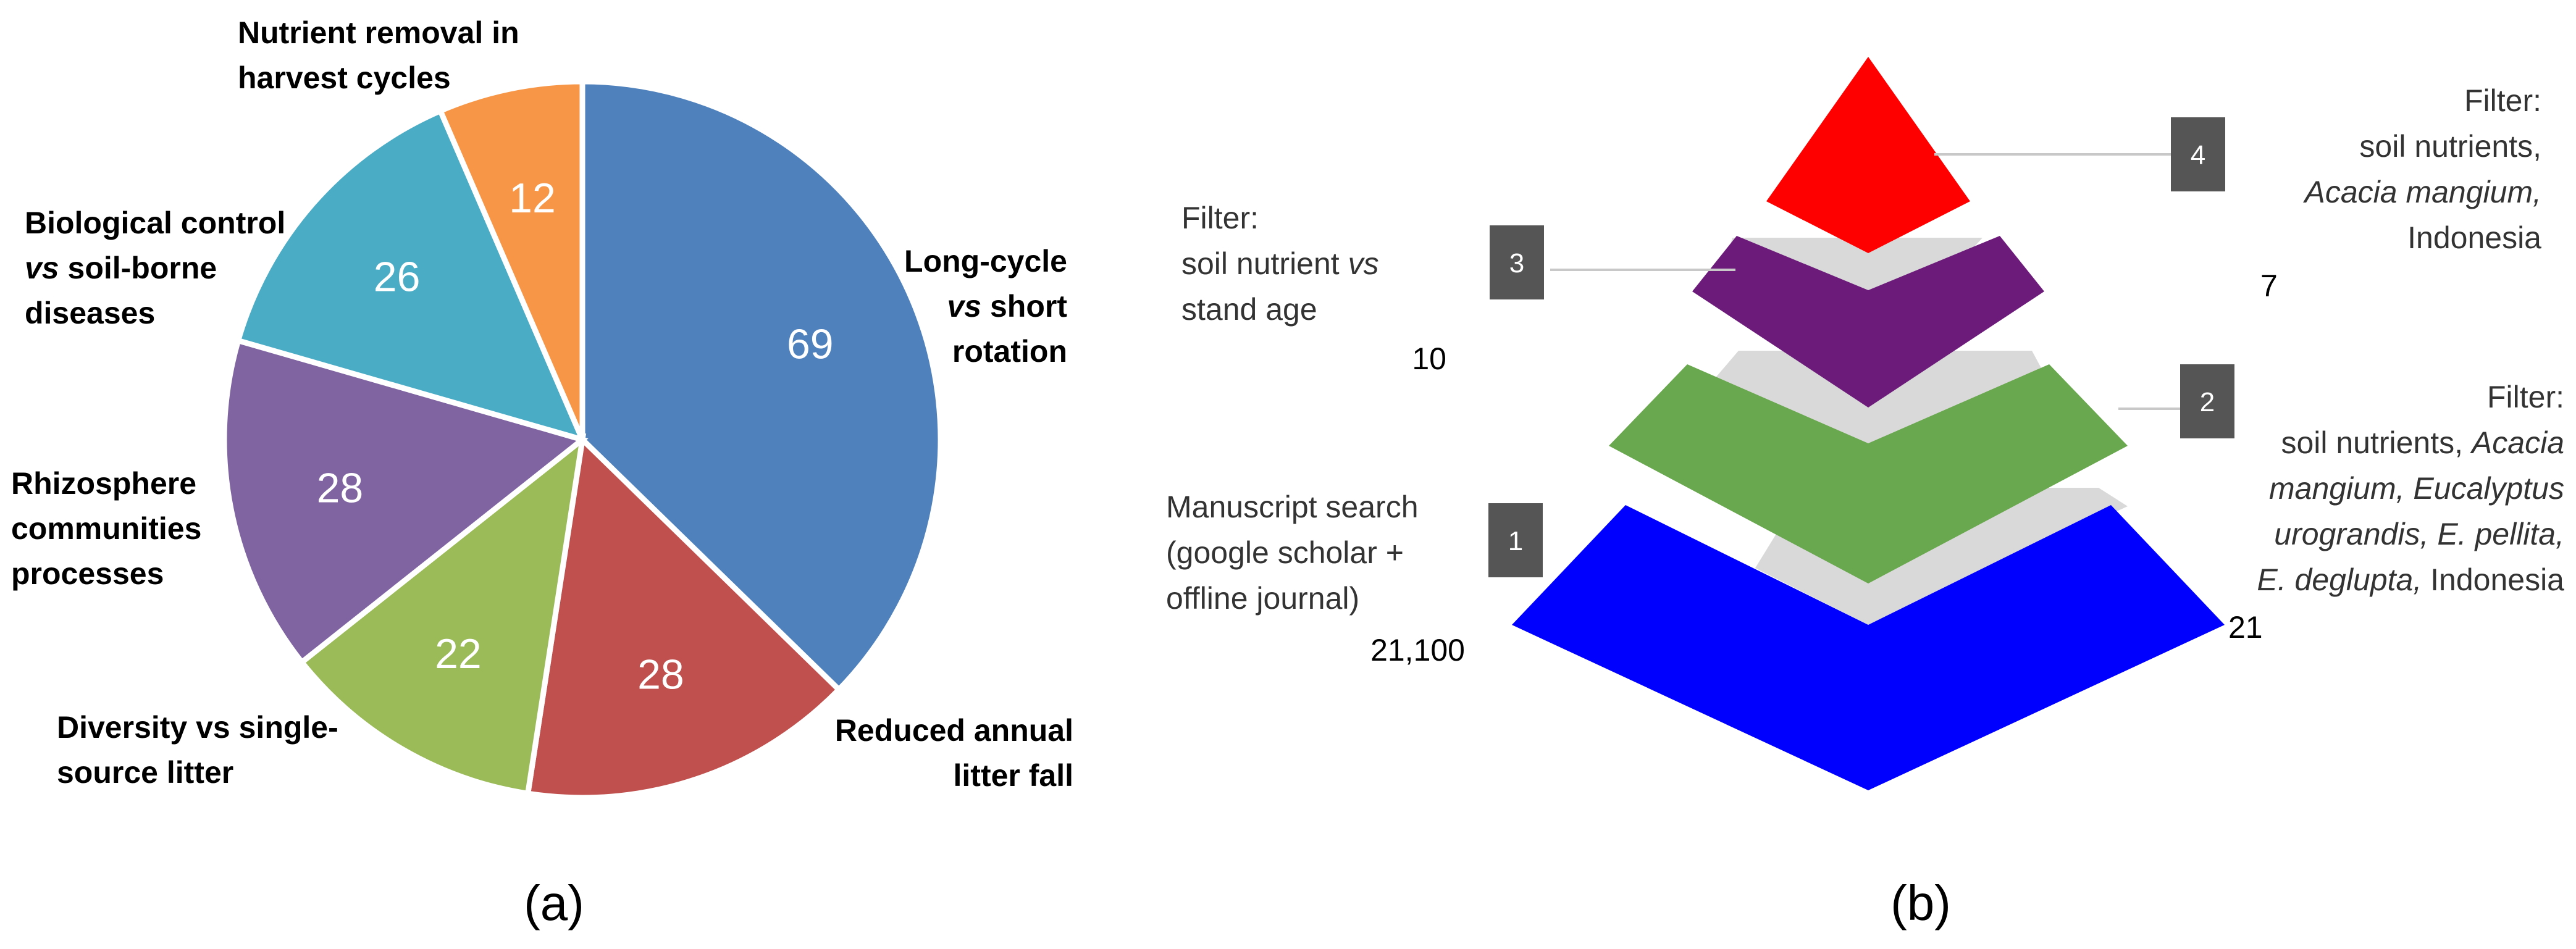 This screenshot has height=949, width=2576. What do you see at coordinates (811, 344) in the screenshot?
I see `pie-value-label: 69` at bounding box center [811, 344].